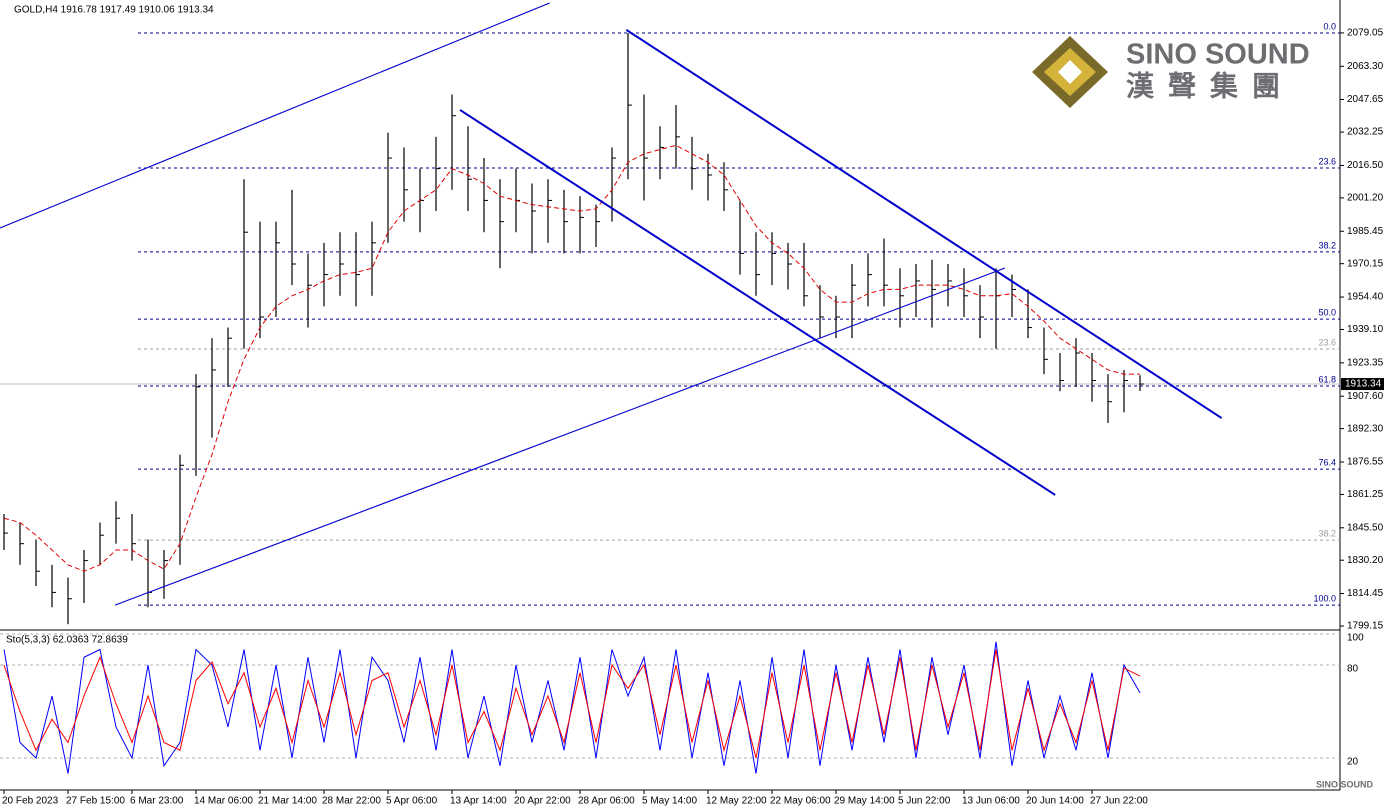 The height and width of the screenshot is (810, 1385). I want to click on y-tick-label: 2047.65, so click(1365, 99).